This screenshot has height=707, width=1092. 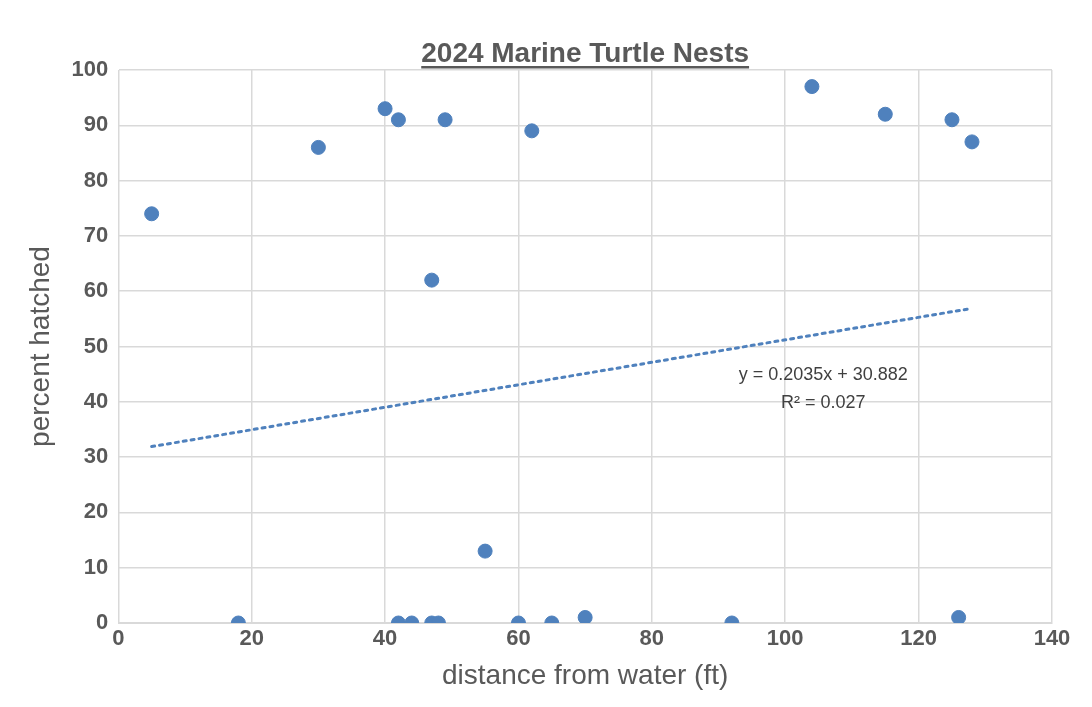 I want to click on y-tick-label: 70, so click(x=96, y=234).